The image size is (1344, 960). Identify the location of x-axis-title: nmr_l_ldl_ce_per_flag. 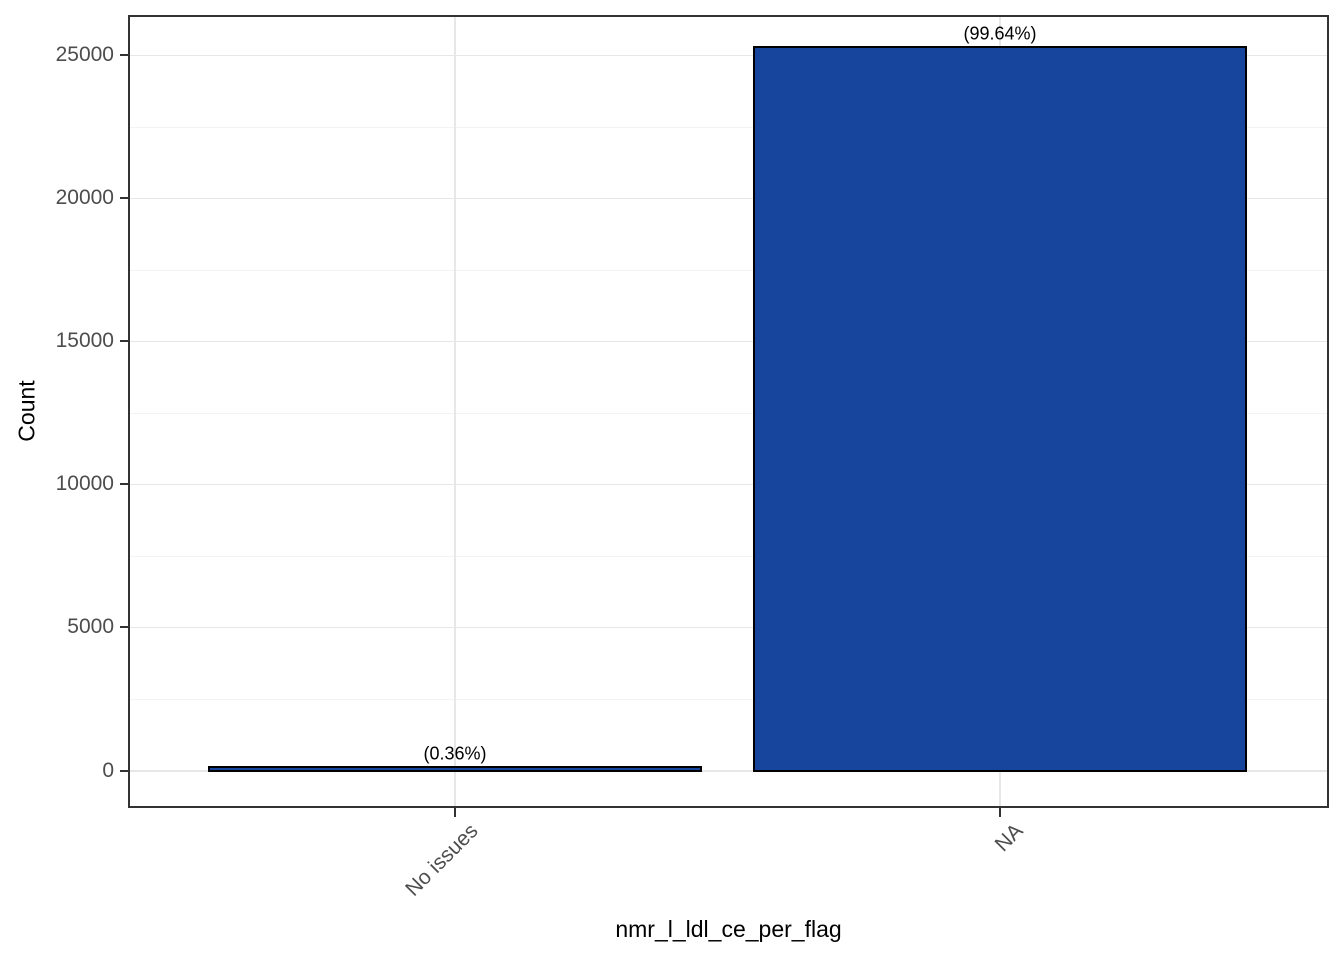
(728, 929).